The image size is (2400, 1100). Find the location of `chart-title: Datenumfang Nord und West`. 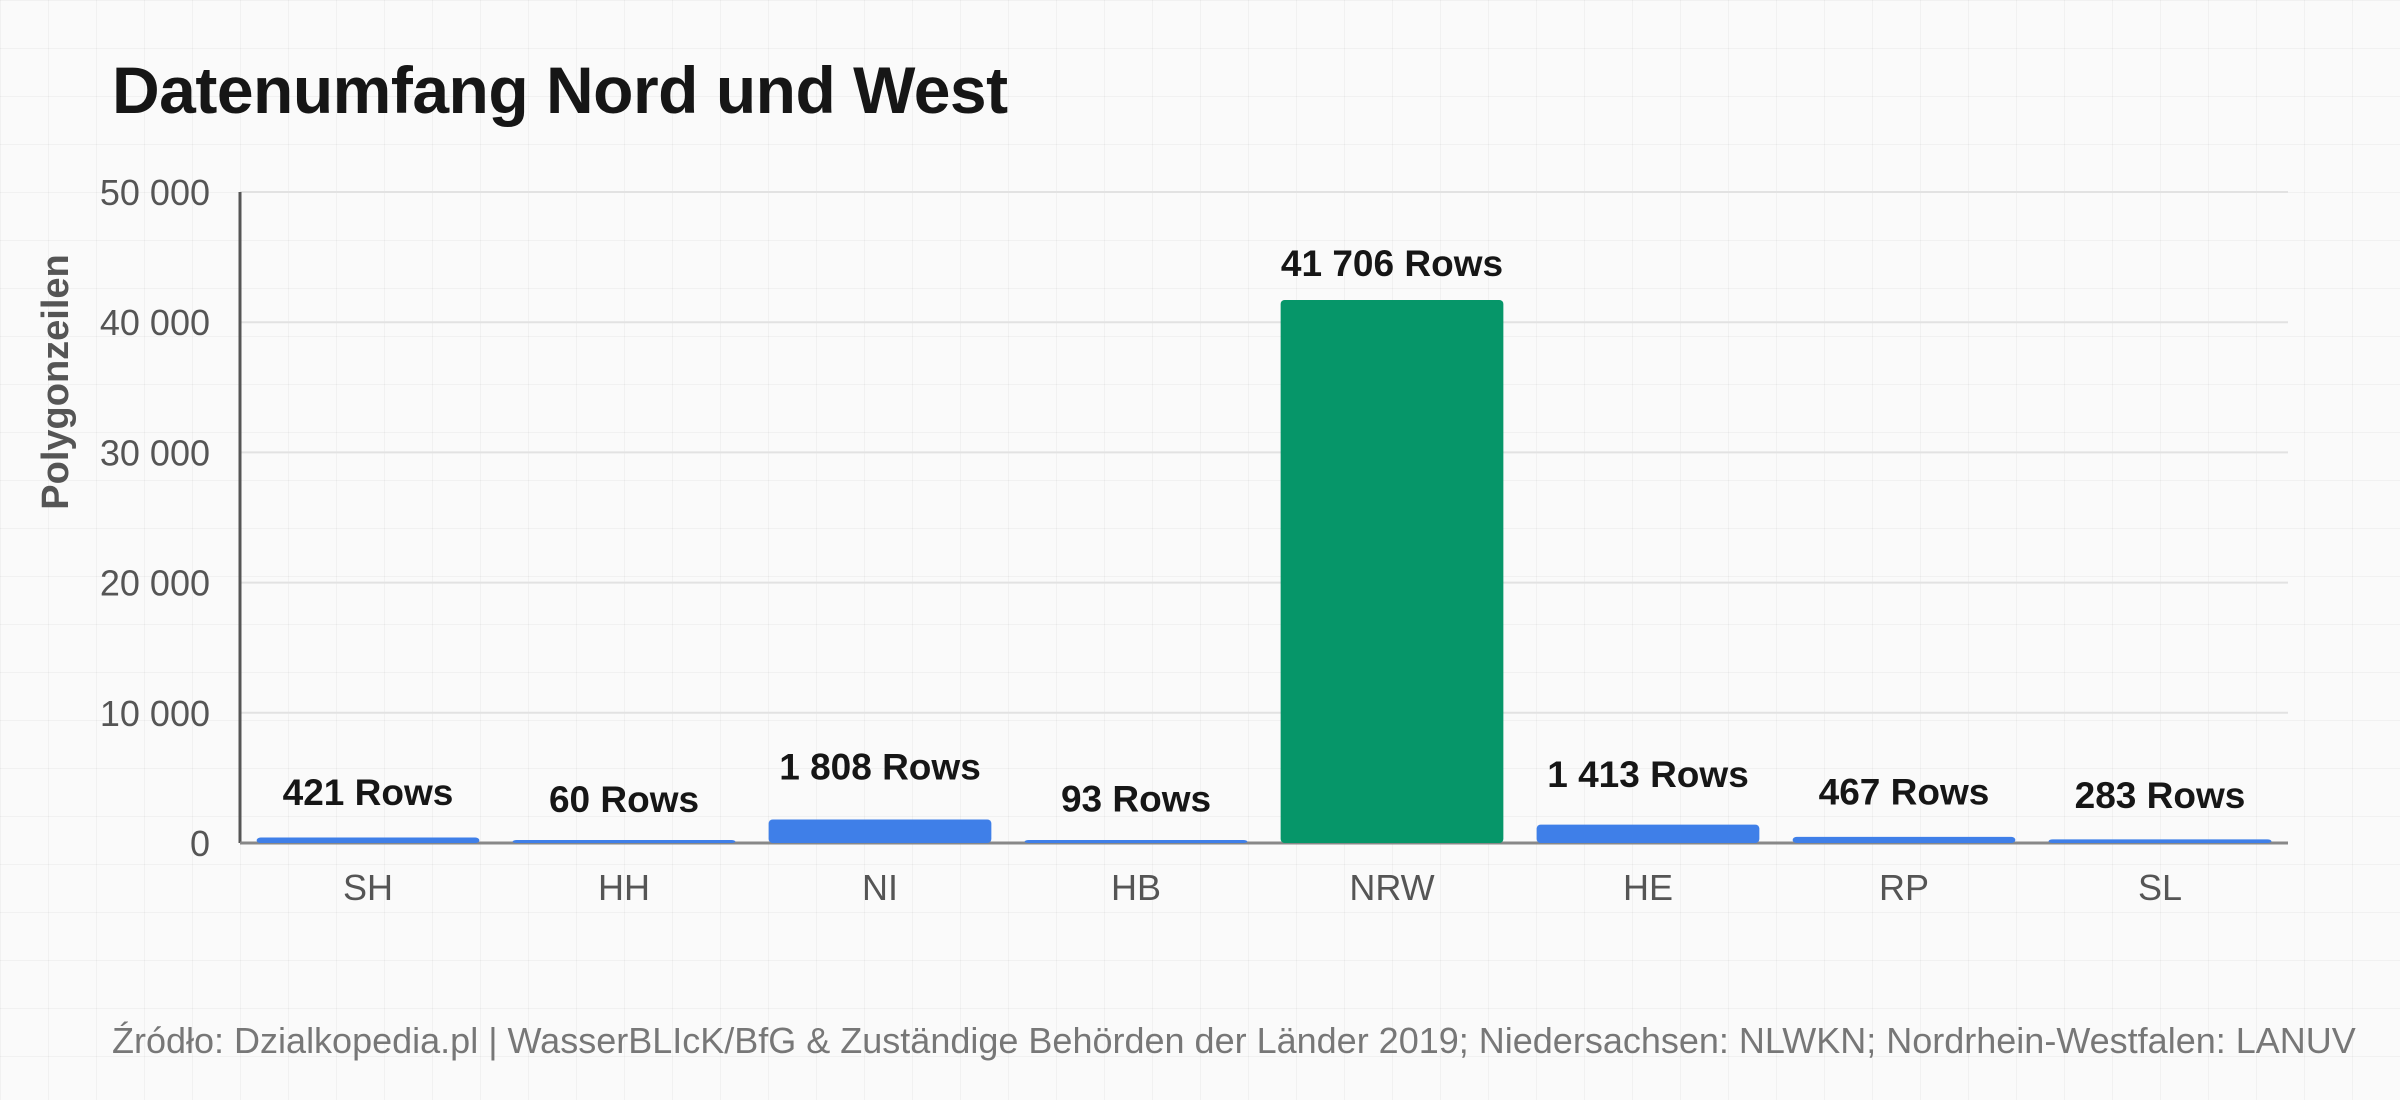

chart-title: Datenumfang Nord und West is located at coordinates (560, 90).